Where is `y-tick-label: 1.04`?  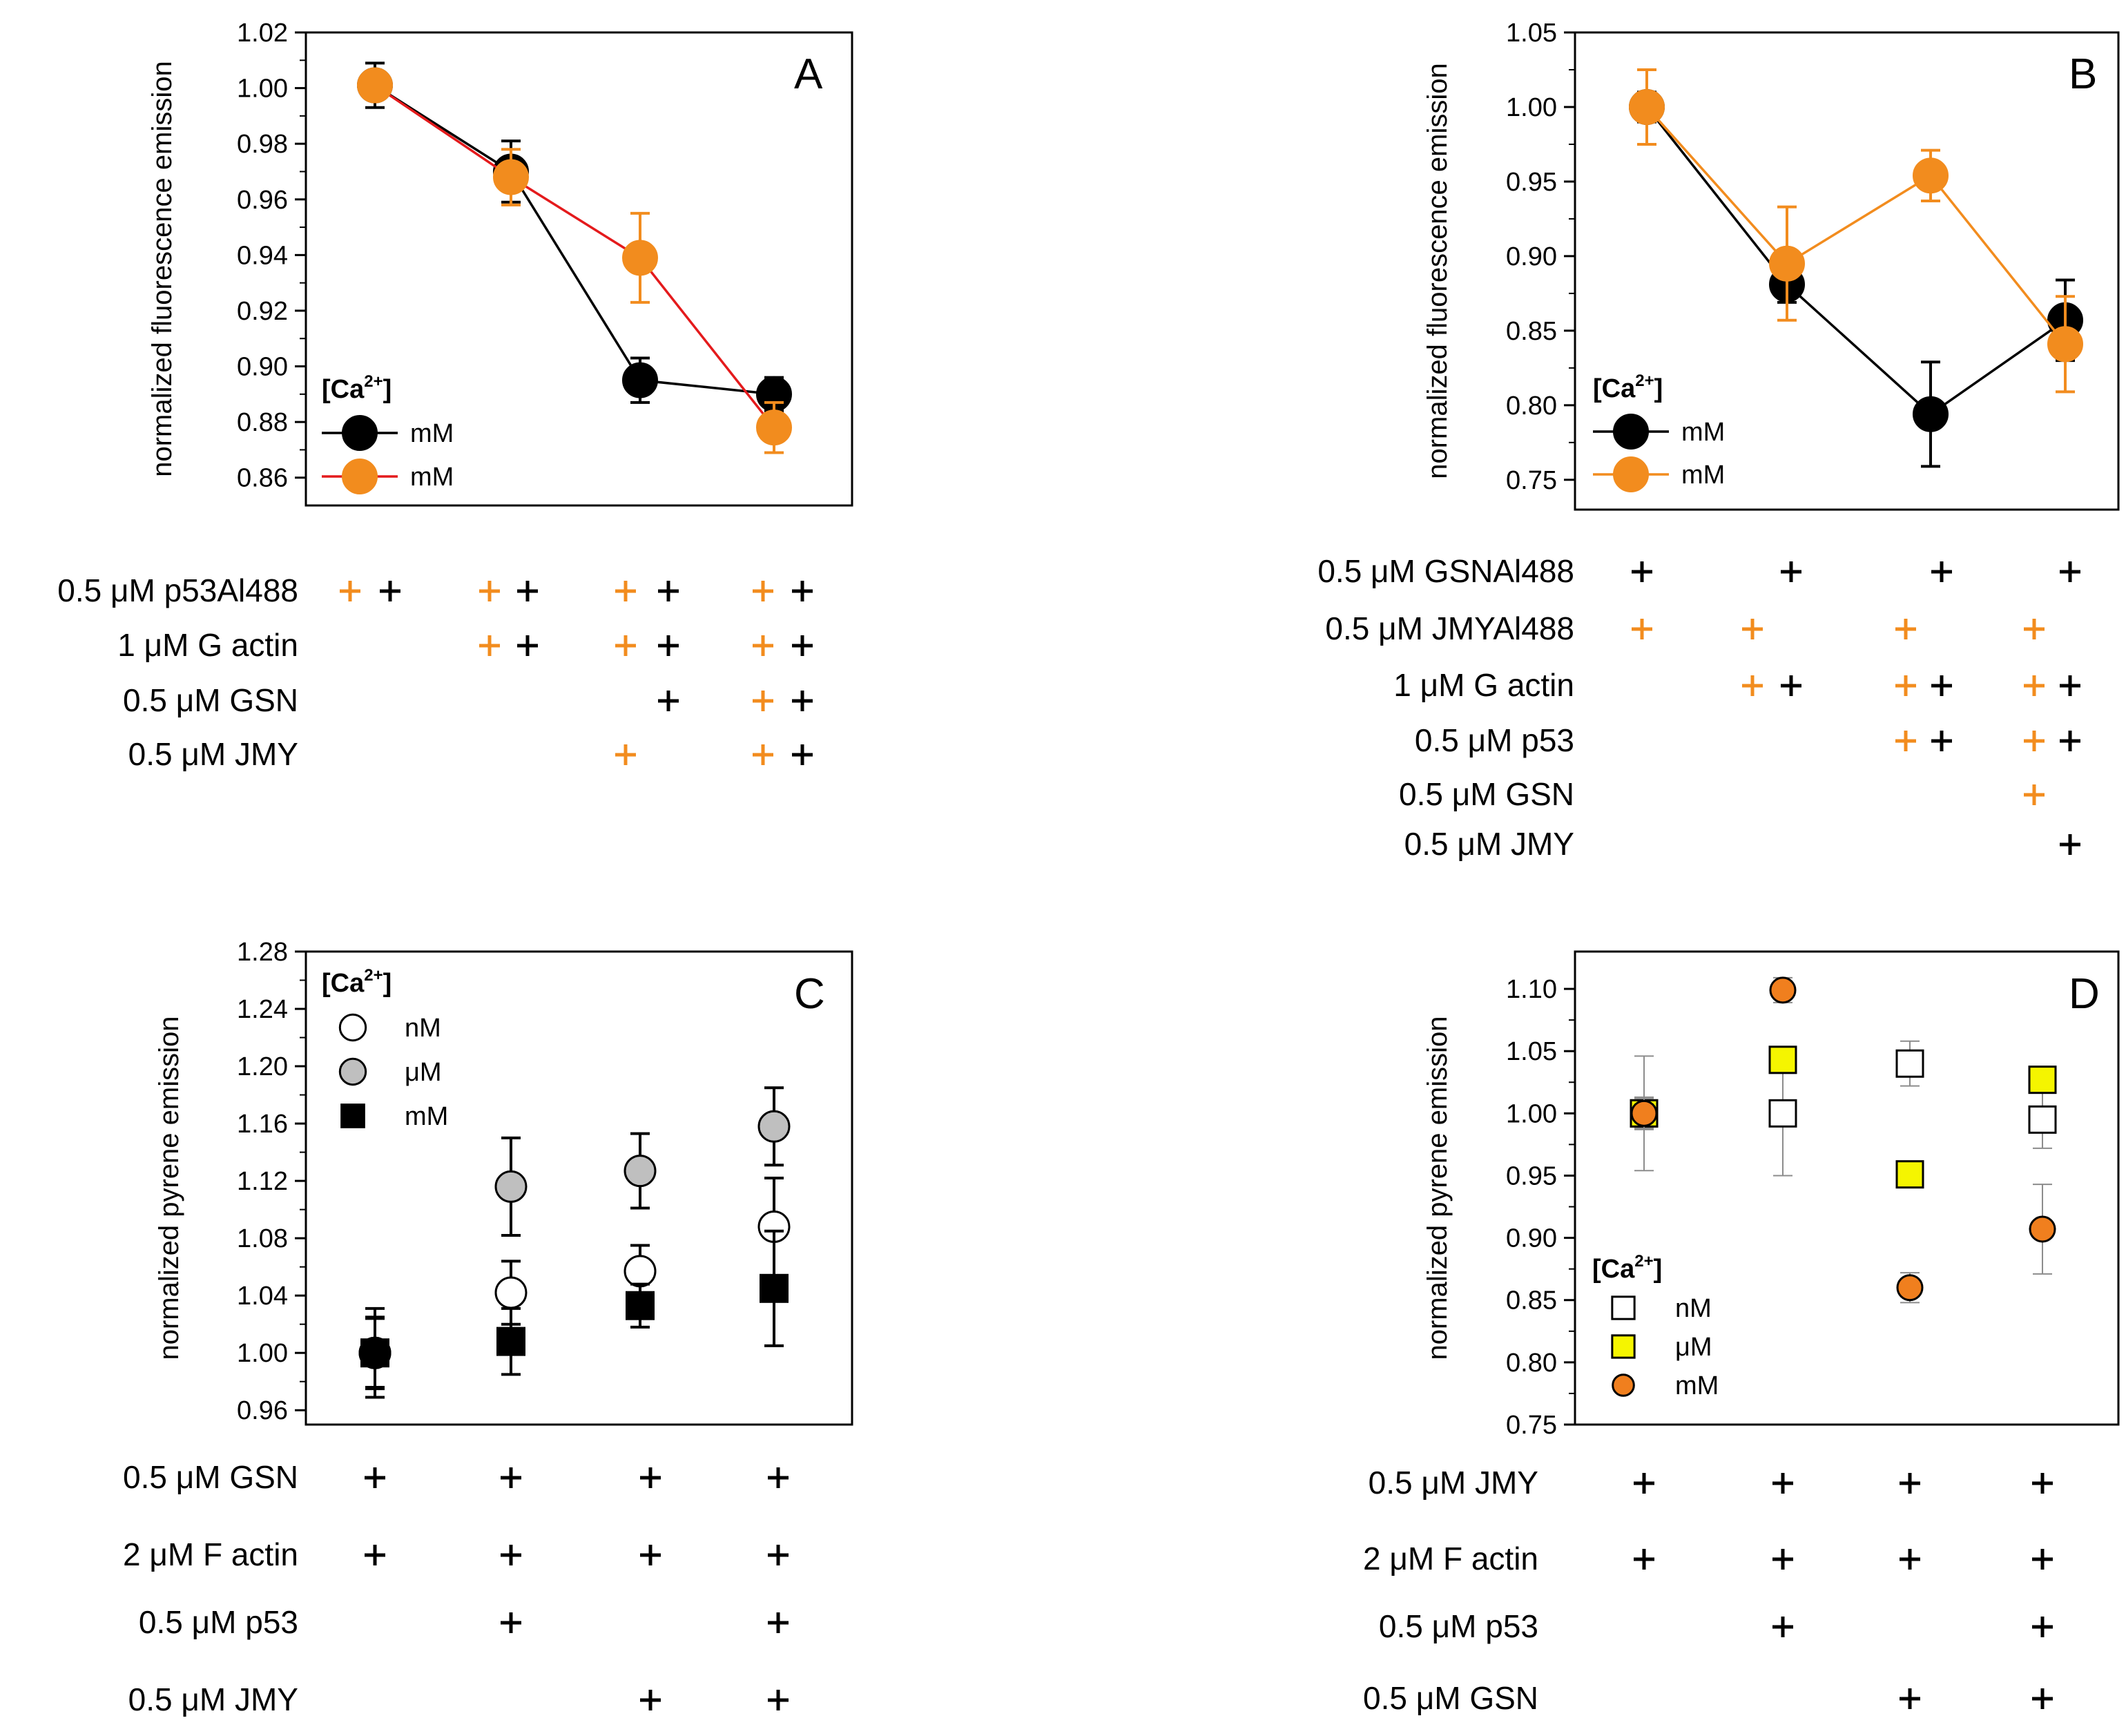 y-tick-label: 1.04 is located at coordinates (262, 1296).